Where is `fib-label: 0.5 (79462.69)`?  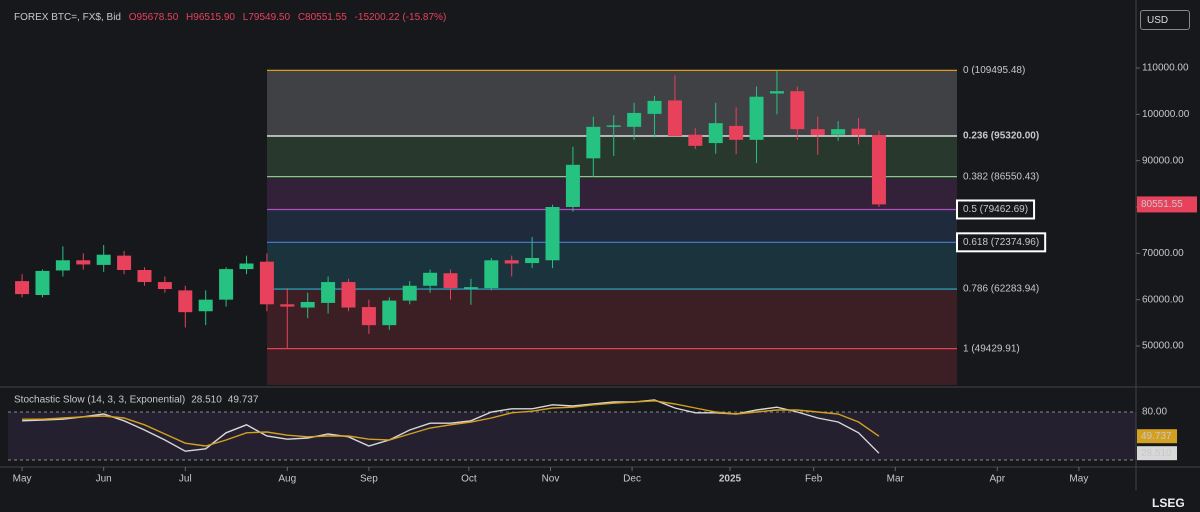
fib-label: 0.5 (79462.69) is located at coordinates (995, 209).